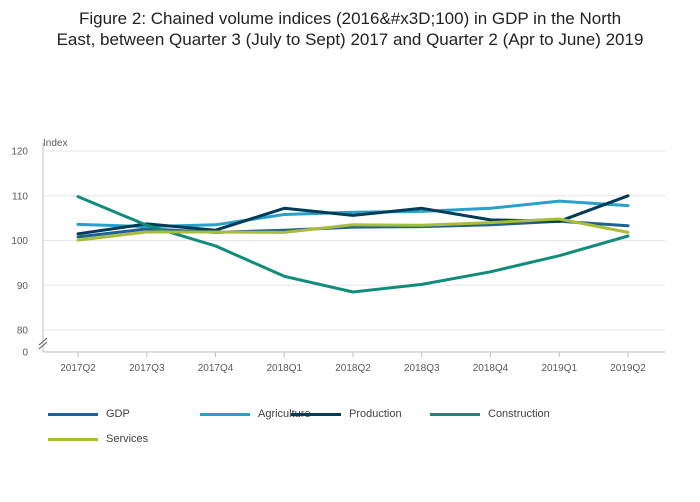 Image resolution: width=700 pixels, height=502 pixels. I want to click on series-line-gdp, so click(353, 229).